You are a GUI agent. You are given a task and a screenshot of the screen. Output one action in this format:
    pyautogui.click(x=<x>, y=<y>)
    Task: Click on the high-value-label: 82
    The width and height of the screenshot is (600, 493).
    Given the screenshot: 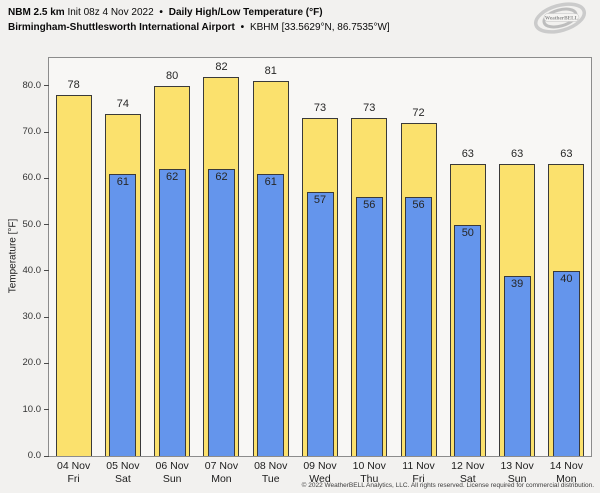 What is the action you would take?
    pyautogui.click(x=221, y=66)
    